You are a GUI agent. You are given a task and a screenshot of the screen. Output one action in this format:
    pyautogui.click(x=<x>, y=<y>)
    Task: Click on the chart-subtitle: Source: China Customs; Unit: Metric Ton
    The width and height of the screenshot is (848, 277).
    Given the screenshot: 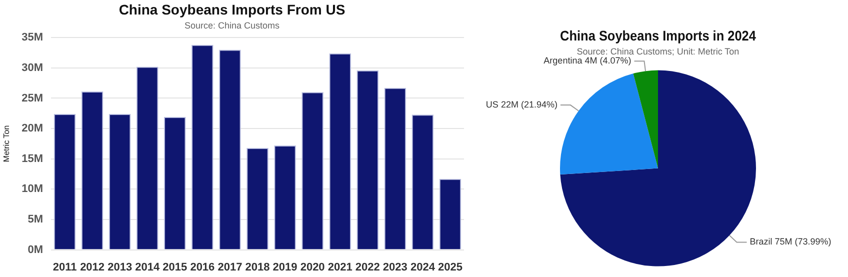 What is the action you would take?
    pyautogui.click(x=658, y=51)
    